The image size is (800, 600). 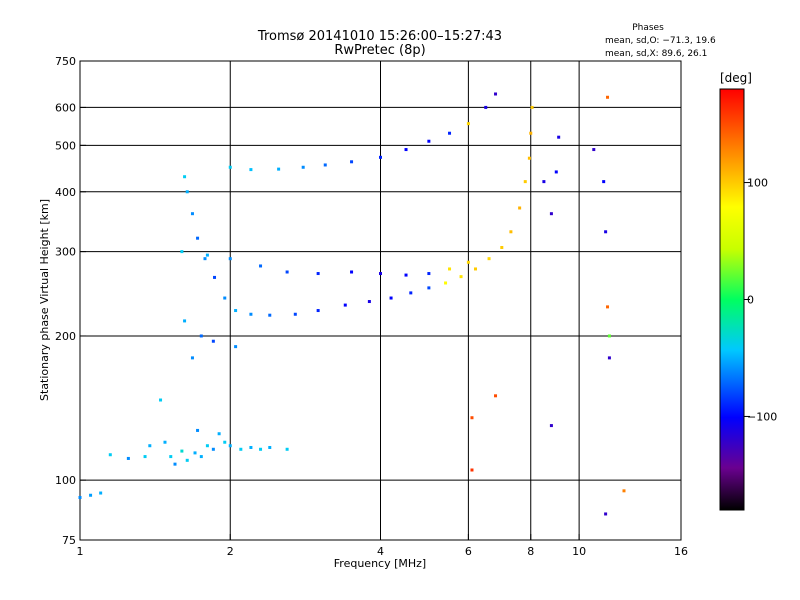 I want to click on y-tick-label: 500, so click(x=65, y=145).